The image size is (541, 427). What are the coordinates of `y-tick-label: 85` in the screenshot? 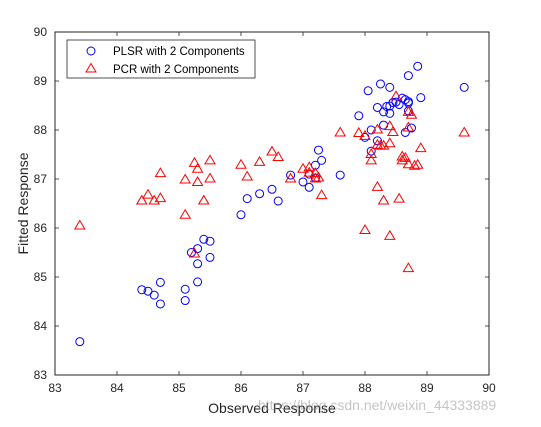 It's located at (41, 277).